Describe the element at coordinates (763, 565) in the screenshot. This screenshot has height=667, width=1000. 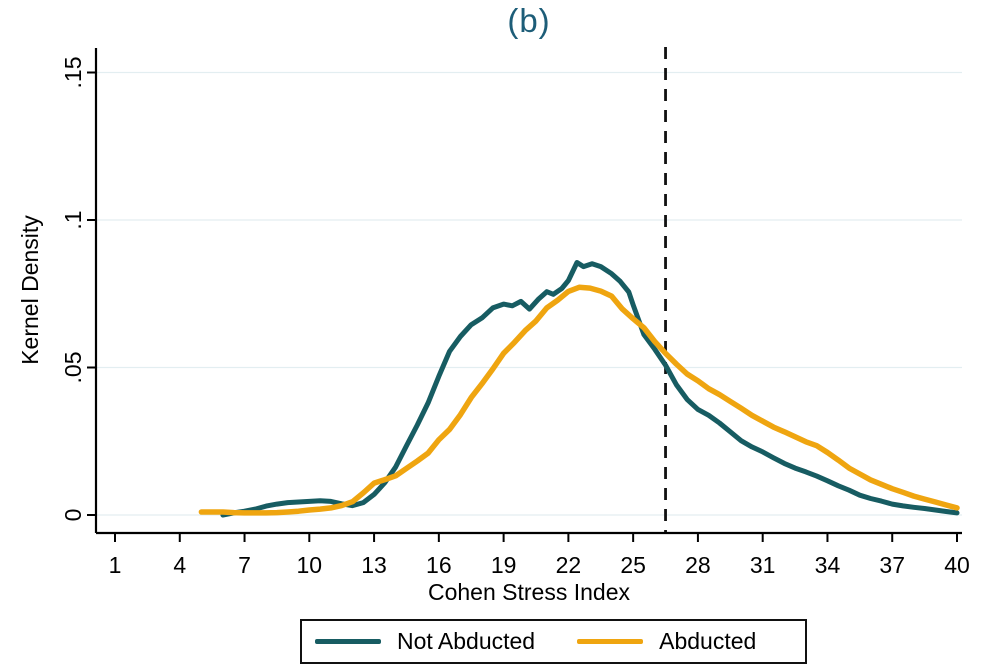
I see `x-tick-label: 31` at that location.